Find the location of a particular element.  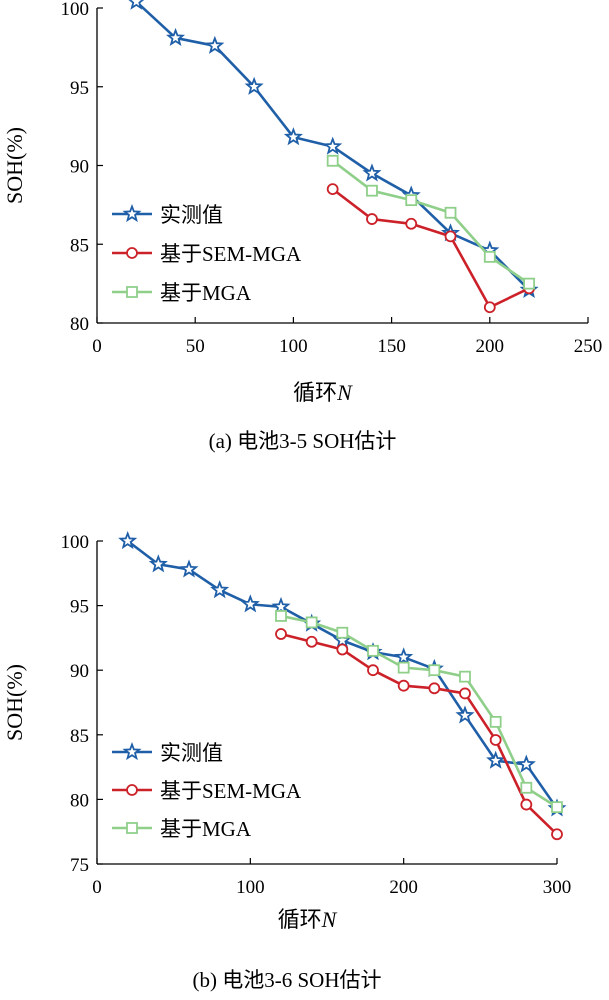

x-tick-label: 50 is located at coordinates (195, 346).